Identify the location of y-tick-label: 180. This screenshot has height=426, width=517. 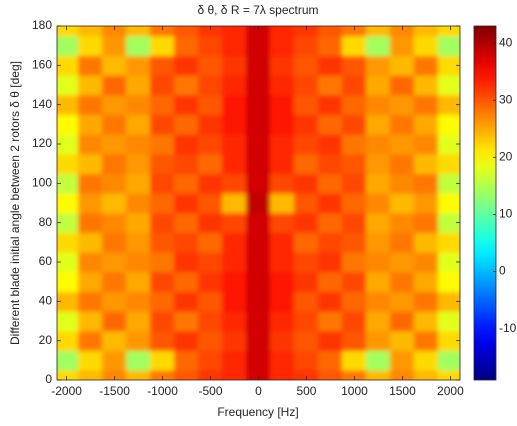
(42, 25).